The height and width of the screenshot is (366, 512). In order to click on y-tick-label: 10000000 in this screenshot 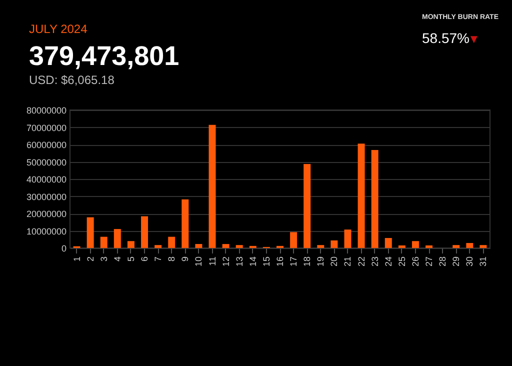, I will do `click(46, 231)`.